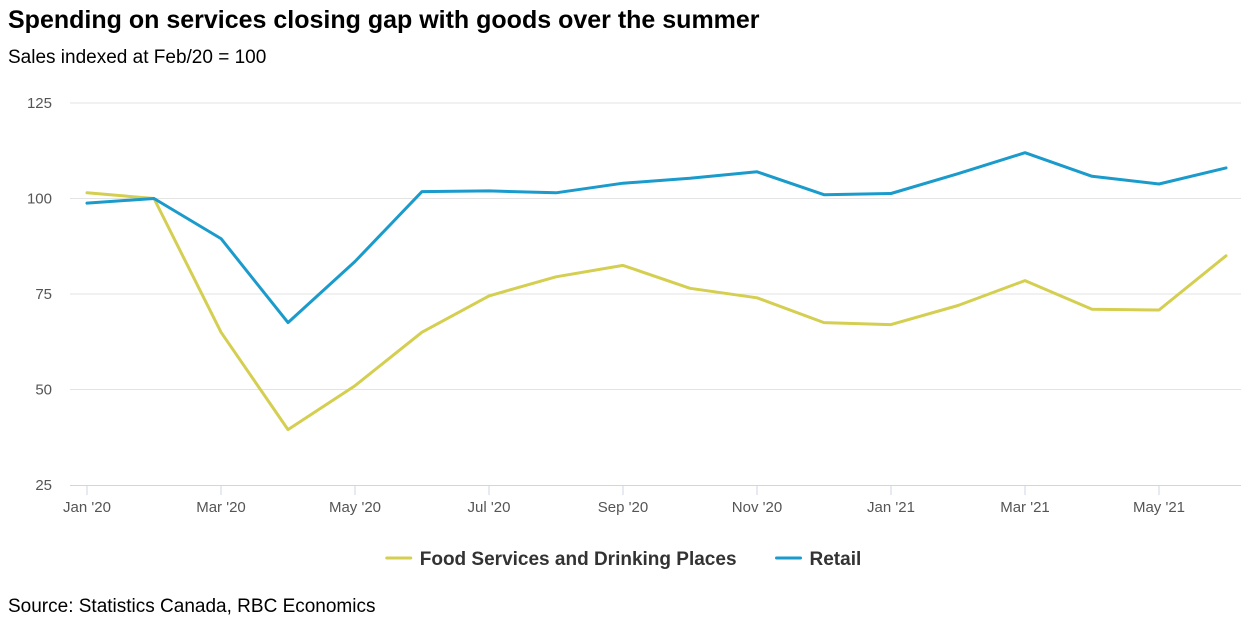 The width and height of the screenshot is (1248, 630). What do you see at coordinates (836, 559) in the screenshot?
I see `legend-label: Retail` at bounding box center [836, 559].